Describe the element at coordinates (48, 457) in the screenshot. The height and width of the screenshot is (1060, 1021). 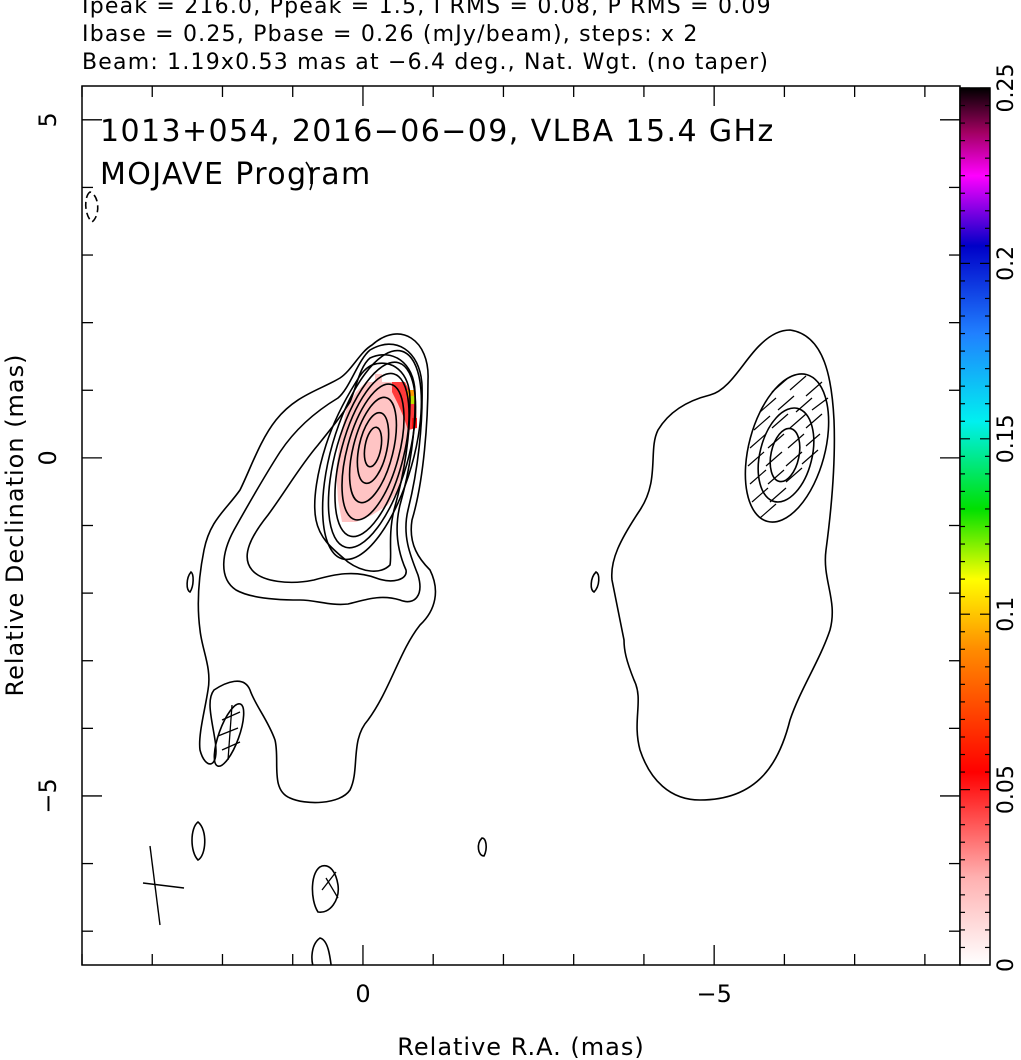
I see `y-tick-label: 0` at that location.